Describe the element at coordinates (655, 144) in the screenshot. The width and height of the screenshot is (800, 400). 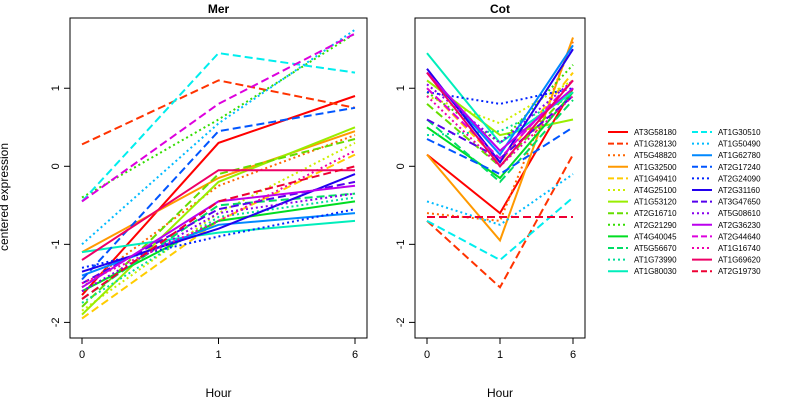
I see `legend-label: AT1G28130` at that location.